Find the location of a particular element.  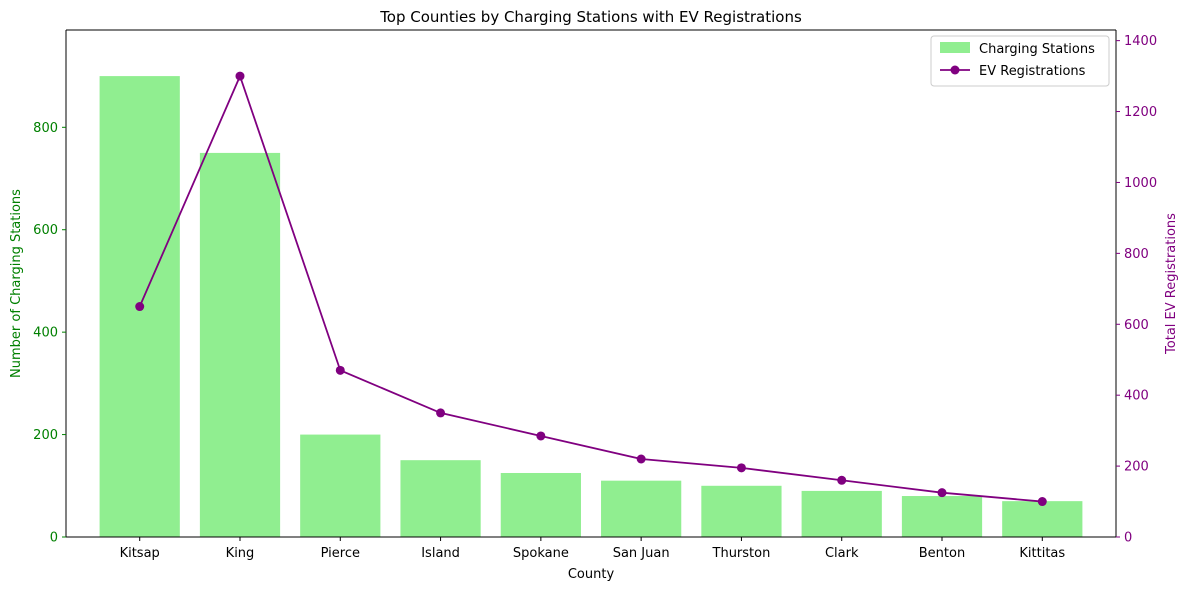

y2-tick-label: 400 is located at coordinates (1136, 396).